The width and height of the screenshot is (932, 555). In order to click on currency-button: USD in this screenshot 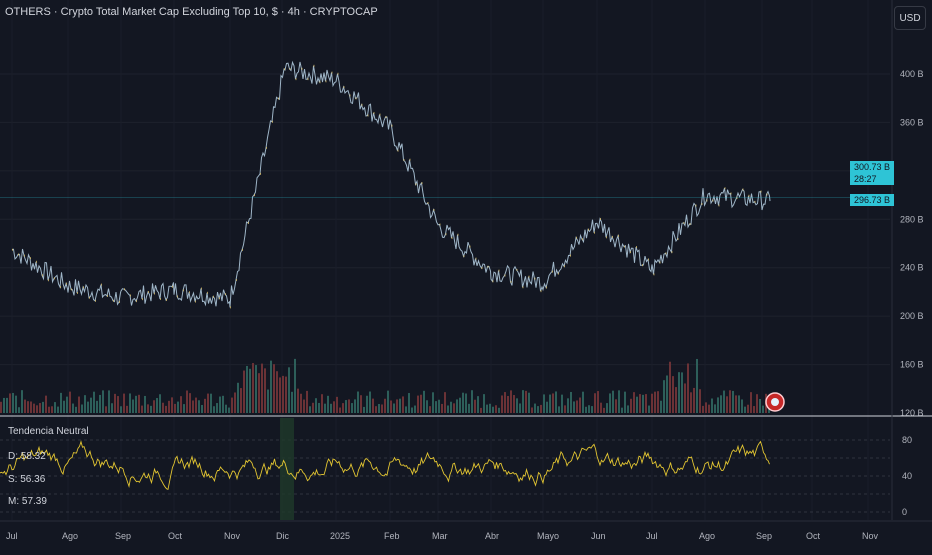, I will do `click(910, 18)`.